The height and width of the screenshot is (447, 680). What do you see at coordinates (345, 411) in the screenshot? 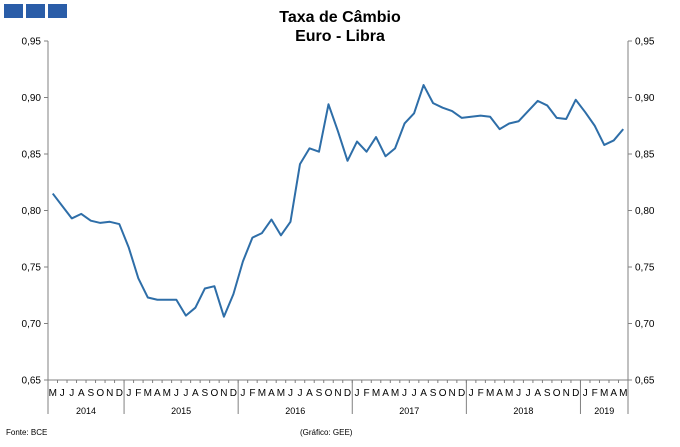
I see `x-axis-year-labels: 2014 2015 2016 2017 2018 2019` at bounding box center [345, 411].